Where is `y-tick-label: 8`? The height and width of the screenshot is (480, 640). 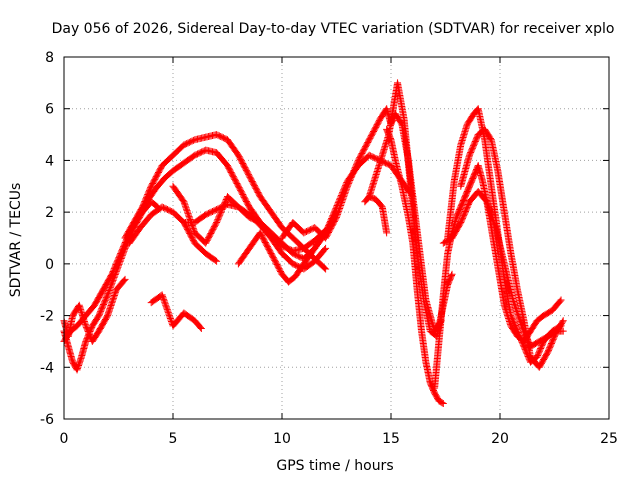 y-tick-label: 8 is located at coordinates (49, 58).